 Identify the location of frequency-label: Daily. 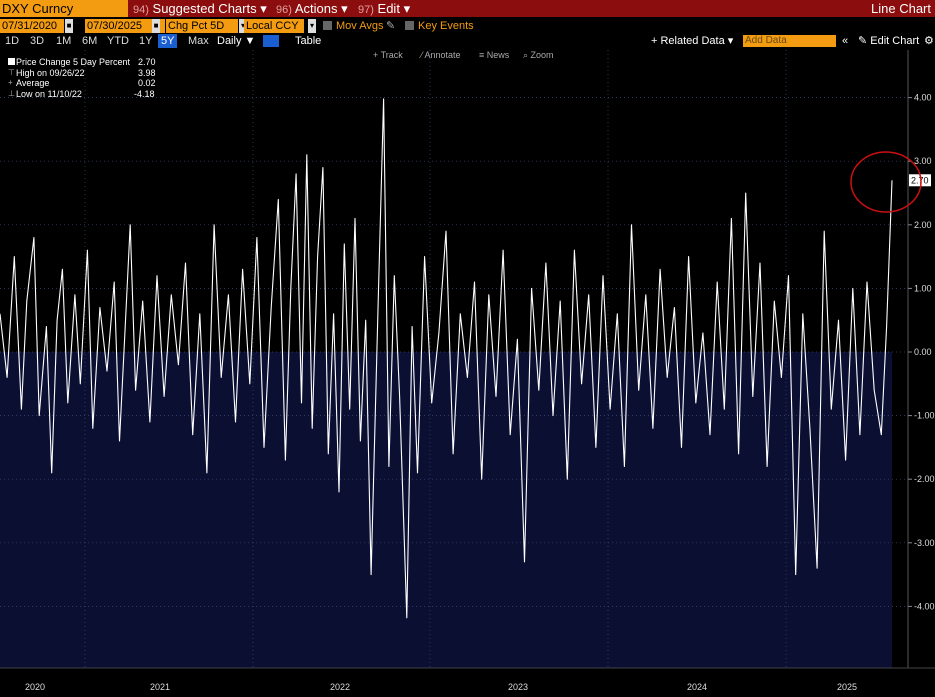
(229, 41).